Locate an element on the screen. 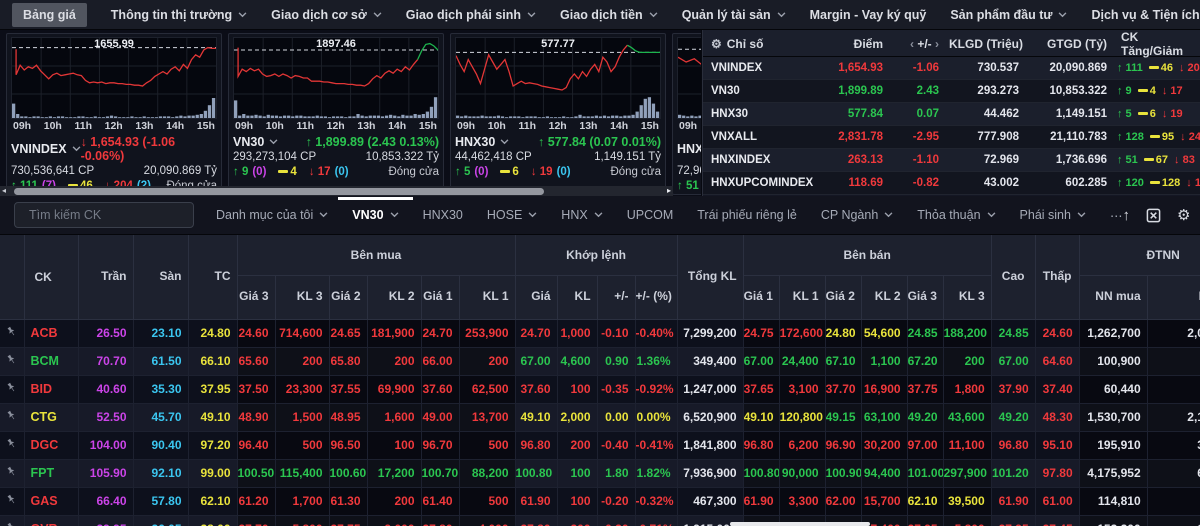  cell: 37.65 is located at coordinates (761, 389).